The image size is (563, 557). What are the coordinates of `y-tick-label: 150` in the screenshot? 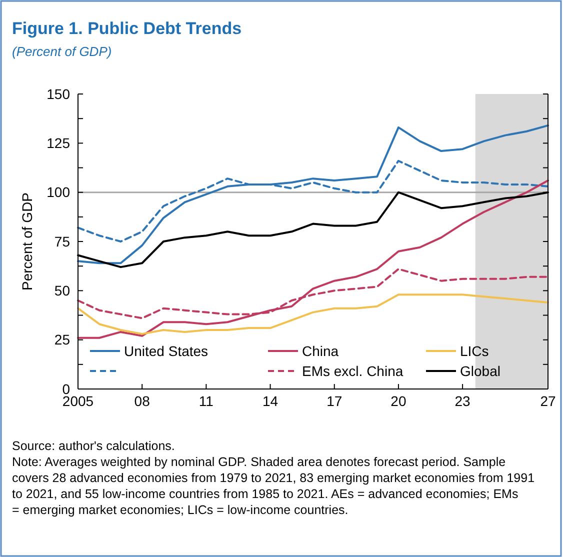 It's located at (58, 94).